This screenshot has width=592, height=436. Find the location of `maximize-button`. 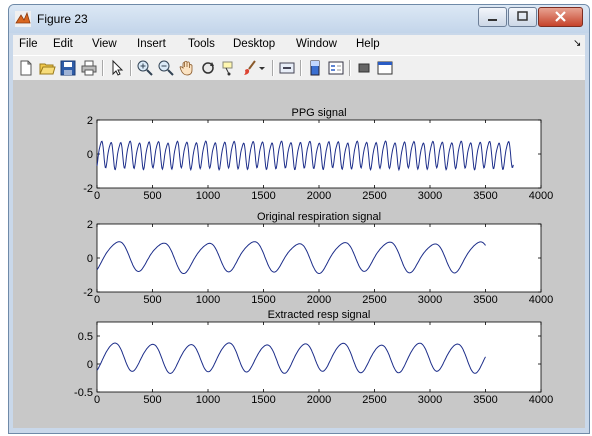

maximize-button is located at coordinates (522, 17).